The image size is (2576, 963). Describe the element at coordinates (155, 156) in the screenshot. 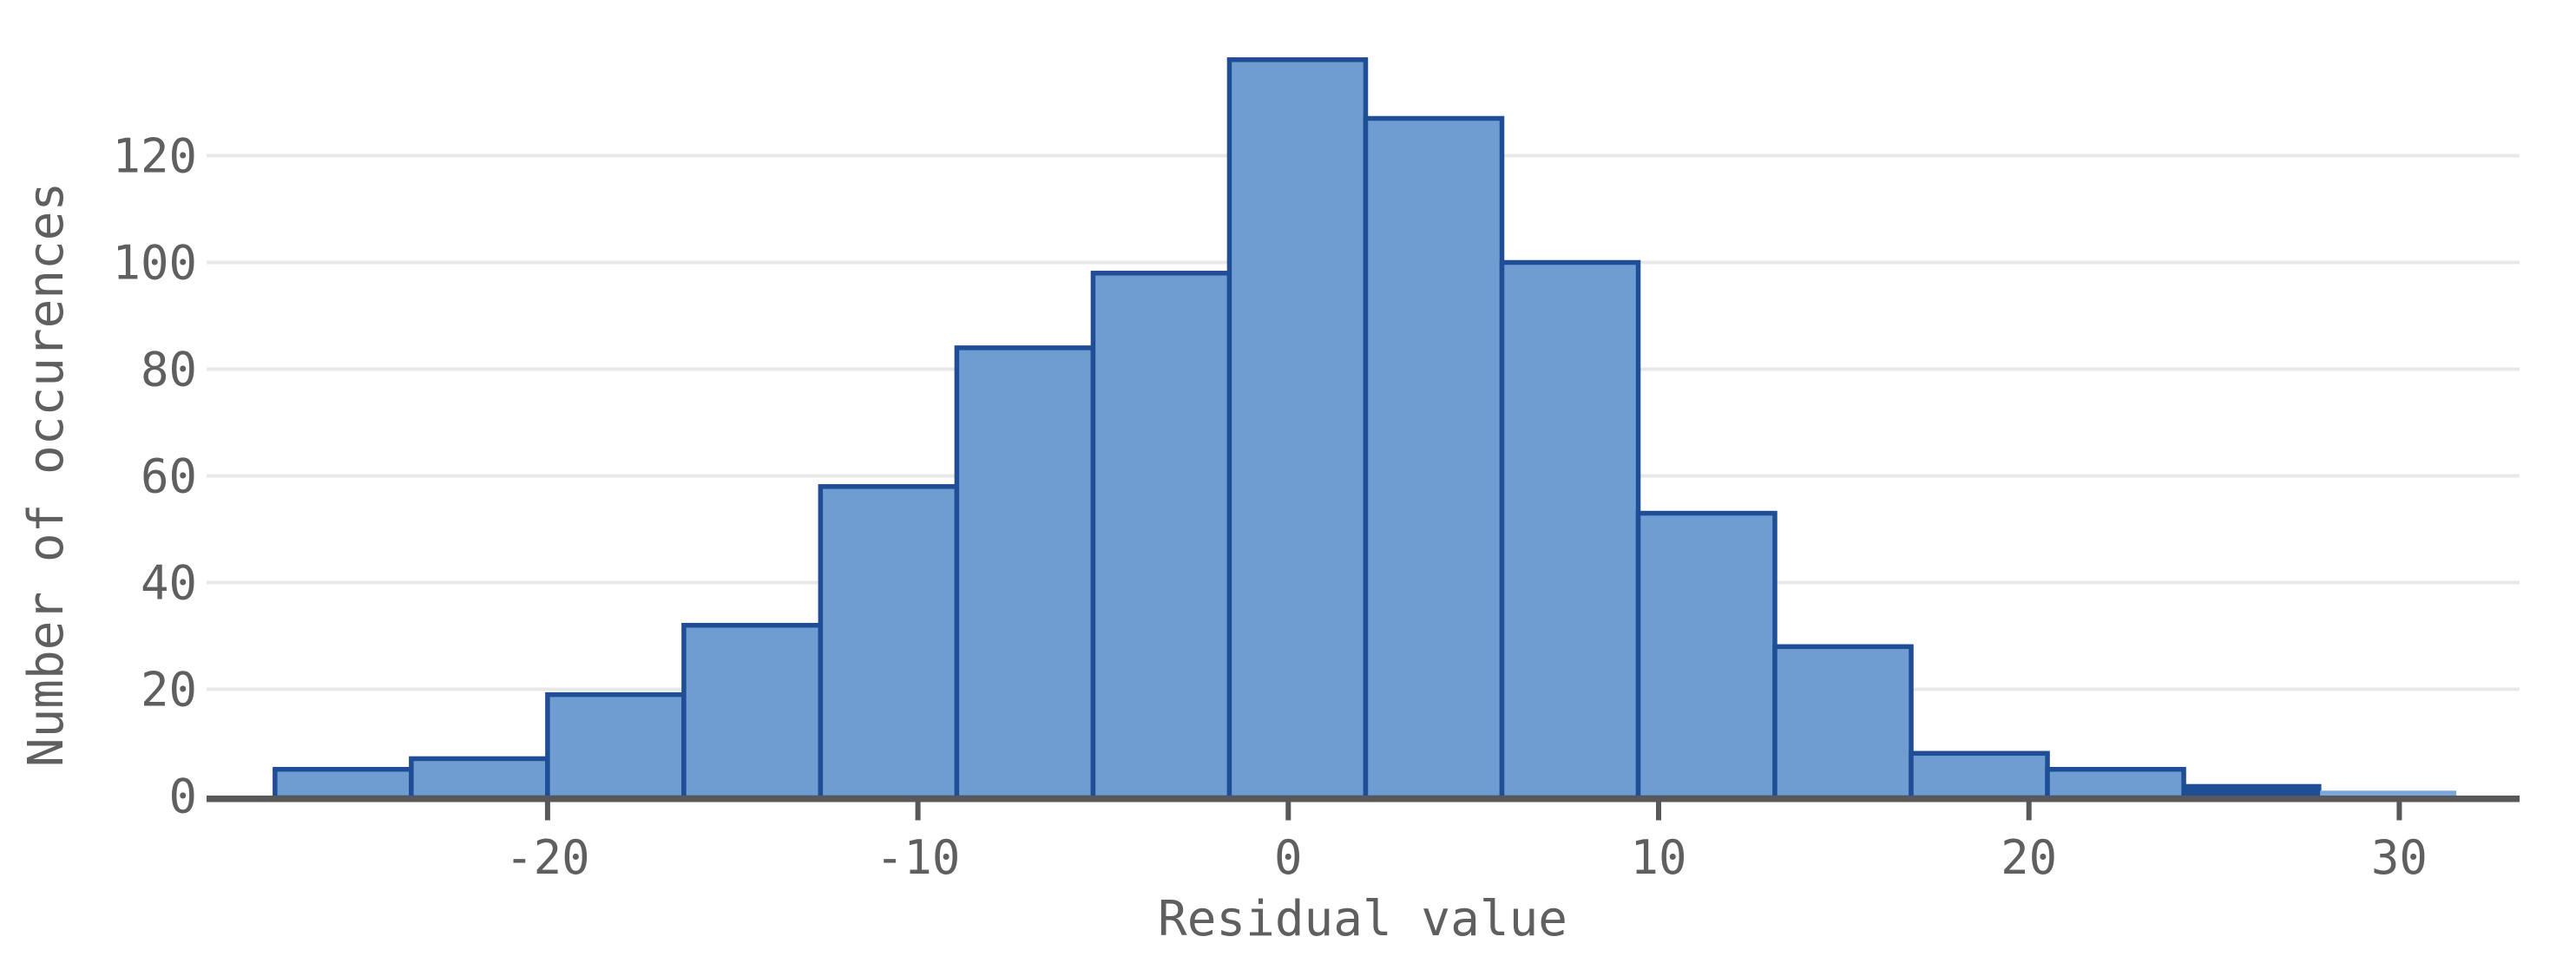

I see `y-tick-label-120: 120` at that location.